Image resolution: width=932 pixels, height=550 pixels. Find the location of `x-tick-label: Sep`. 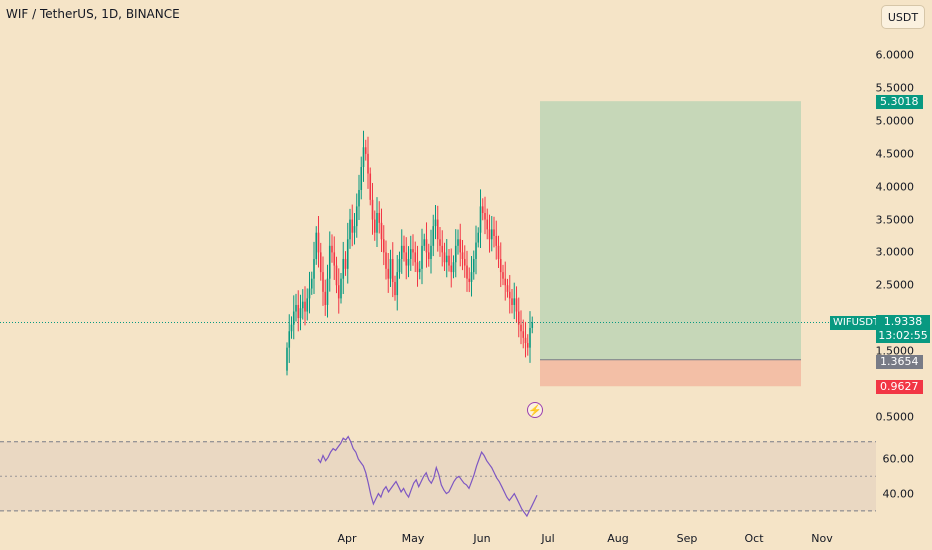

x-tick-label: Sep is located at coordinates (687, 538).